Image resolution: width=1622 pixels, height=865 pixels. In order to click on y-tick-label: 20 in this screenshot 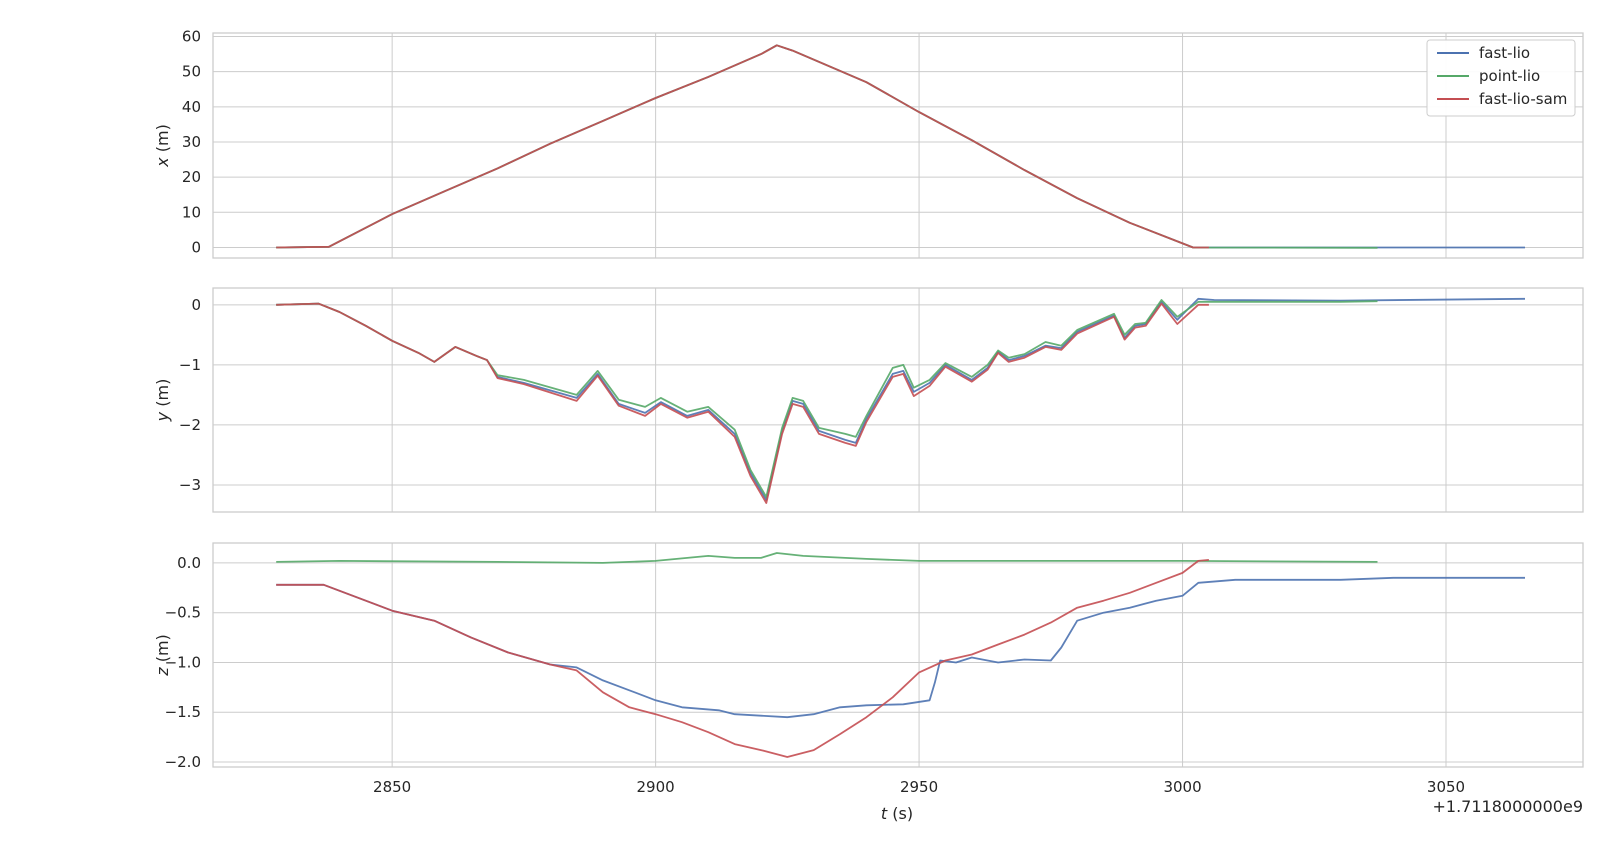, I will do `click(191, 177)`.